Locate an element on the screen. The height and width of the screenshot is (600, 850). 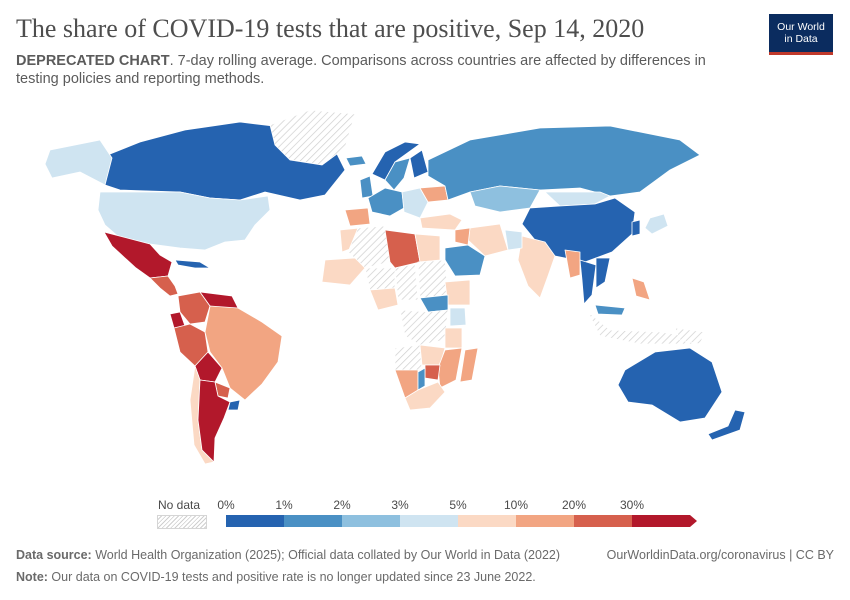
region-russia is located at coordinates (564, 163).